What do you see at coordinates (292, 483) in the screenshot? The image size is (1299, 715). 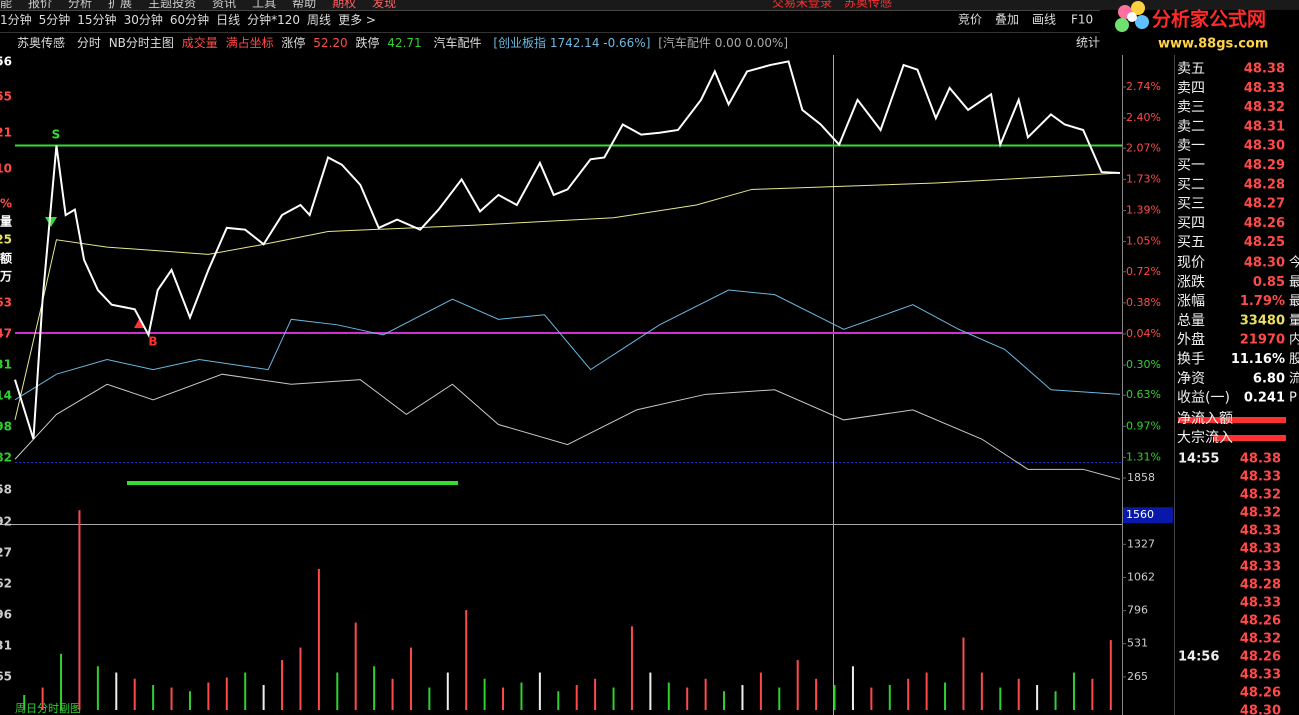 I see `signal-bar` at bounding box center [292, 483].